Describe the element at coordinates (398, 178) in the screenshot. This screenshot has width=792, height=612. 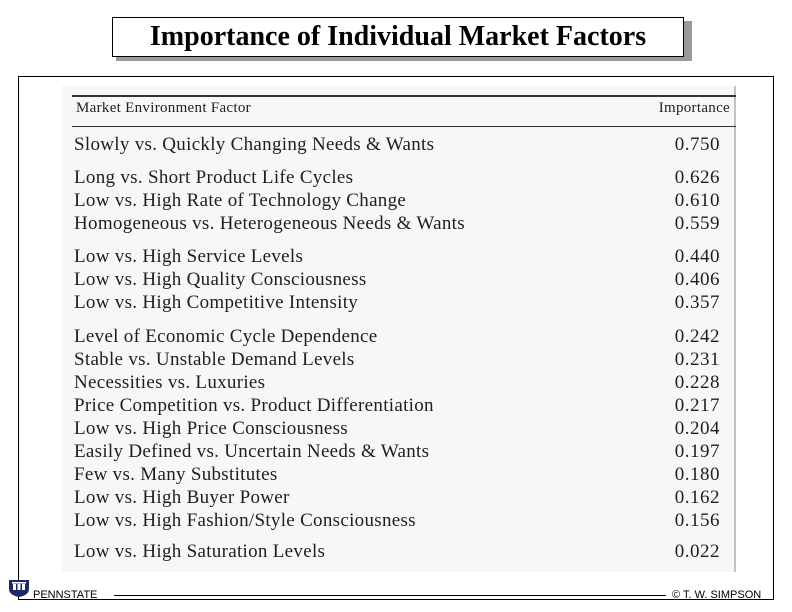
I see `table-row: Long vs. Short Product Life Cycles 0.626` at that location.